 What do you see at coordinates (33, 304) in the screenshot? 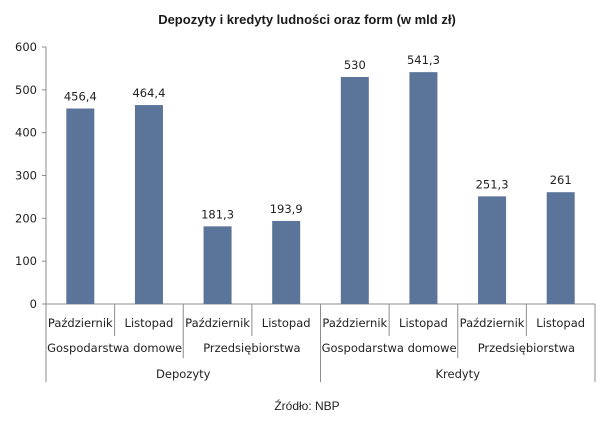
I see `y-tick-label: 0` at bounding box center [33, 304].